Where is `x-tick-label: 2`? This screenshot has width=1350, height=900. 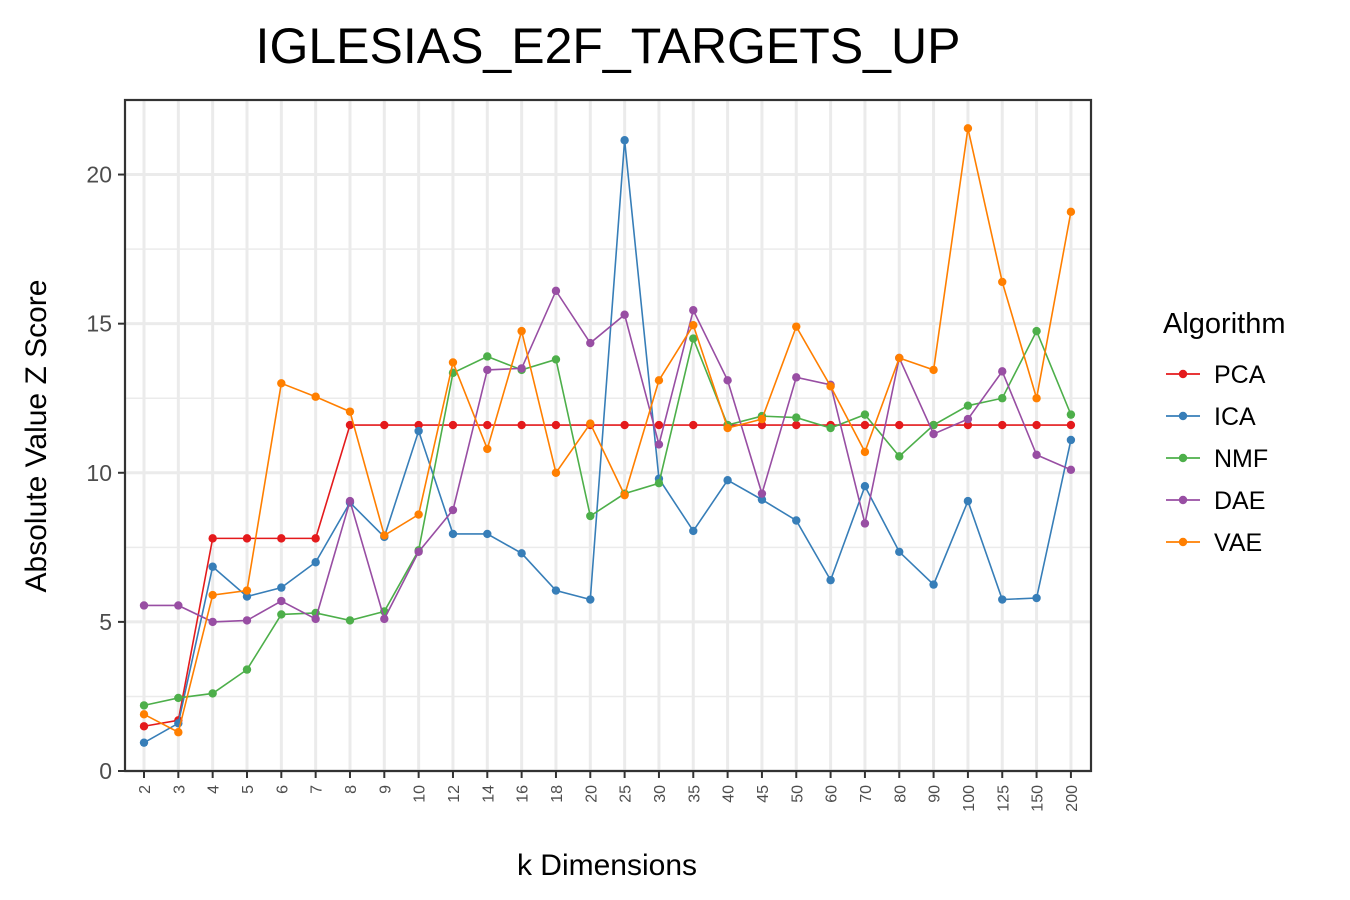 x-tick-label: 2 is located at coordinates (145, 789).